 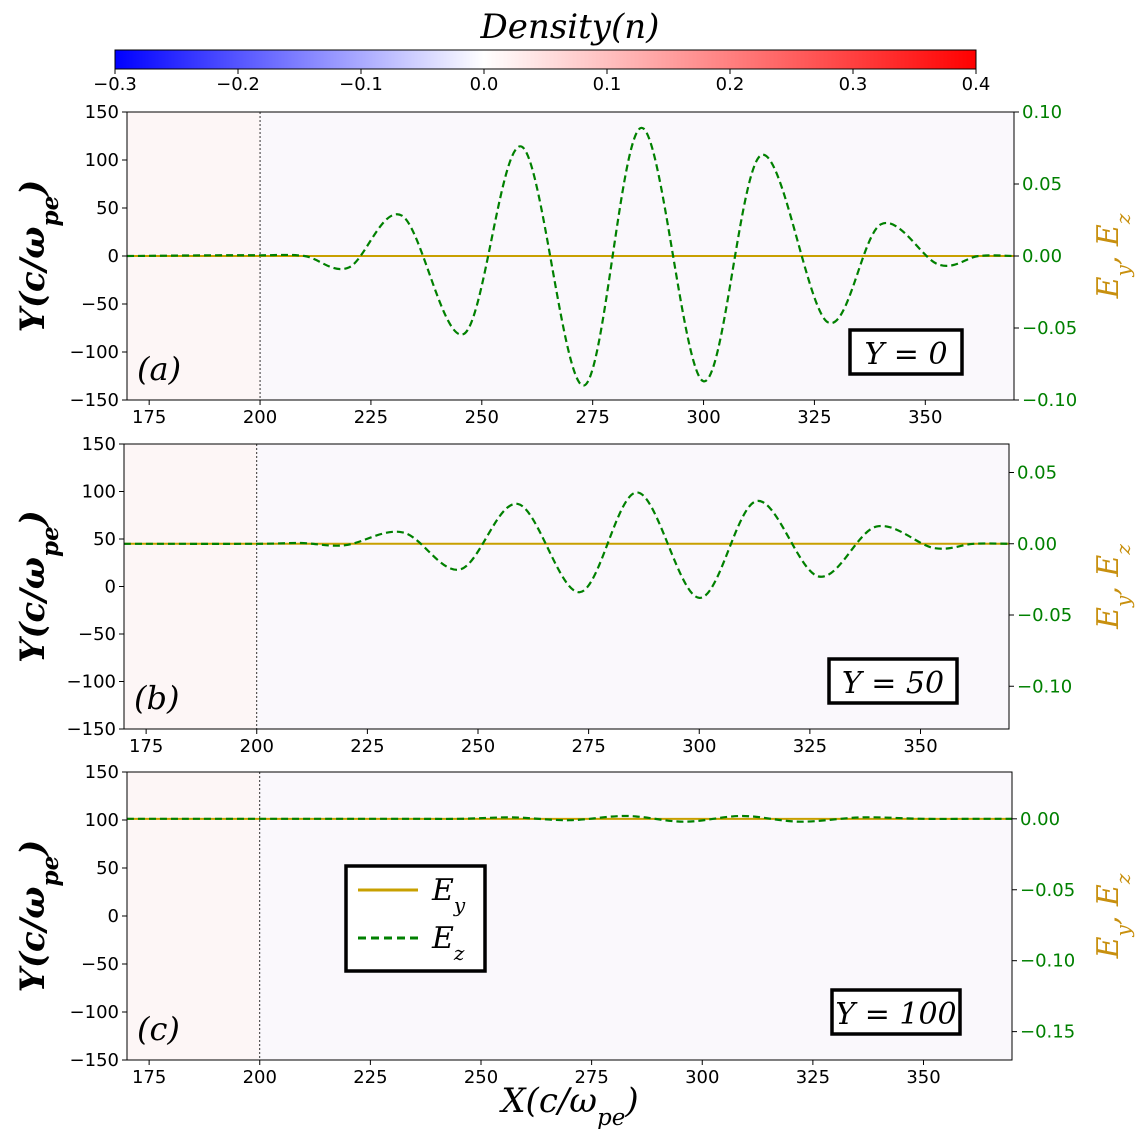 What do you see at coordinates (570, 27) in the screenshot?
I see `colorbar-title: Density(n)` at bounding box center [570, 27].